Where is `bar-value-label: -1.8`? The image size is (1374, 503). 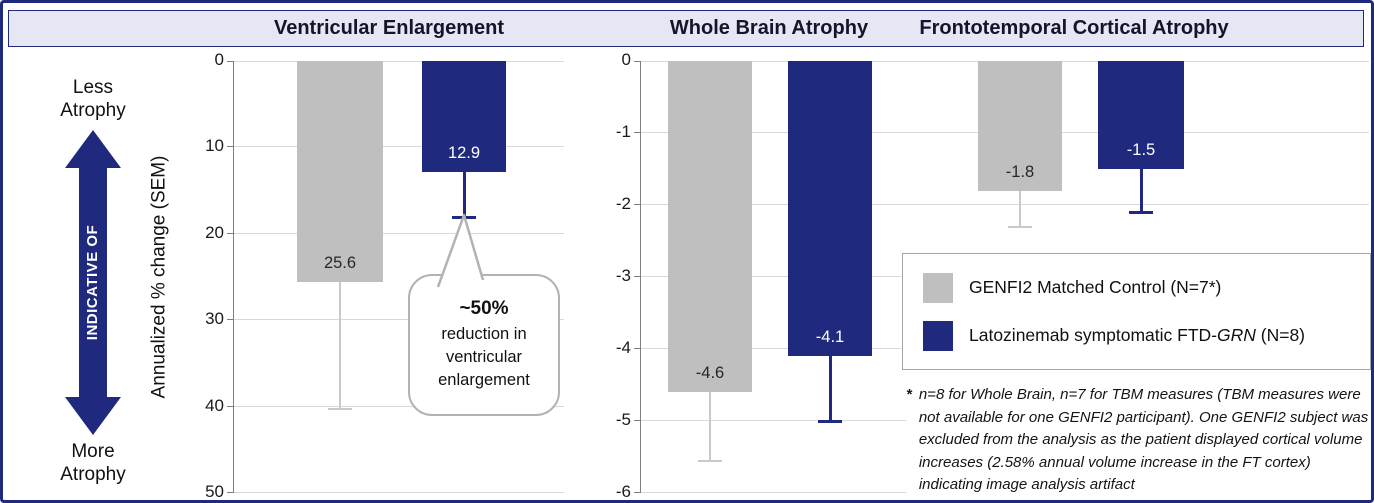
bar-value-label: -1.8 is located at coordinates (1020, 172).